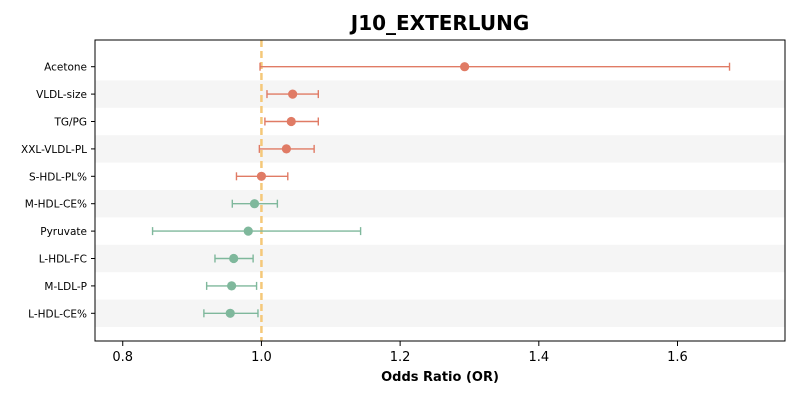 The width and height of the screenshot is (800, 400). I want to click on y-tick-label: TG/PG, so click(70, 123).